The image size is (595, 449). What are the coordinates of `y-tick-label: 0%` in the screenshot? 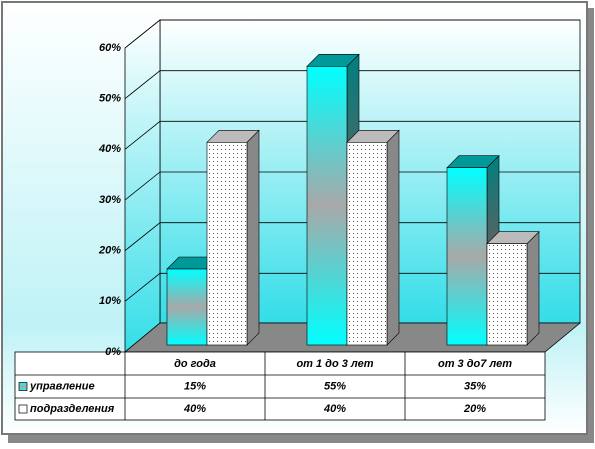 It's located at (113, 352).